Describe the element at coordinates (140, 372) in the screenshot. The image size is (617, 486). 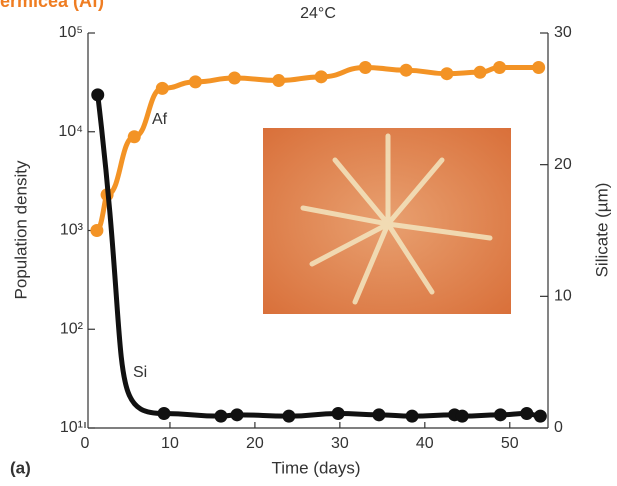
I see `annotation: Si` at that location.